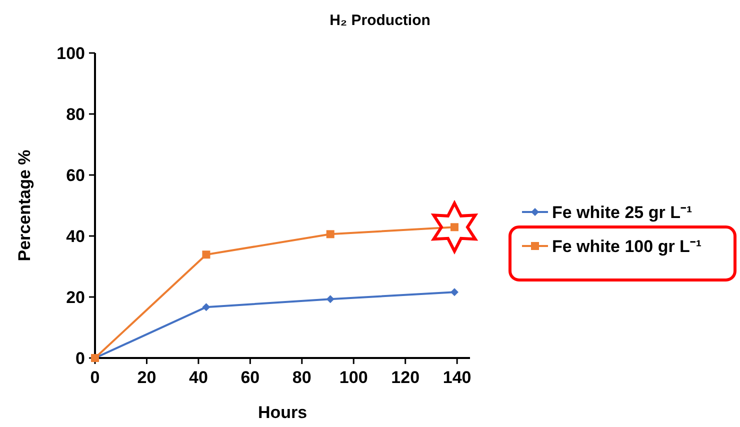 This screenshot has height=427, width=740. I want to click on x-axis-title: Hours, so click(283, 412).